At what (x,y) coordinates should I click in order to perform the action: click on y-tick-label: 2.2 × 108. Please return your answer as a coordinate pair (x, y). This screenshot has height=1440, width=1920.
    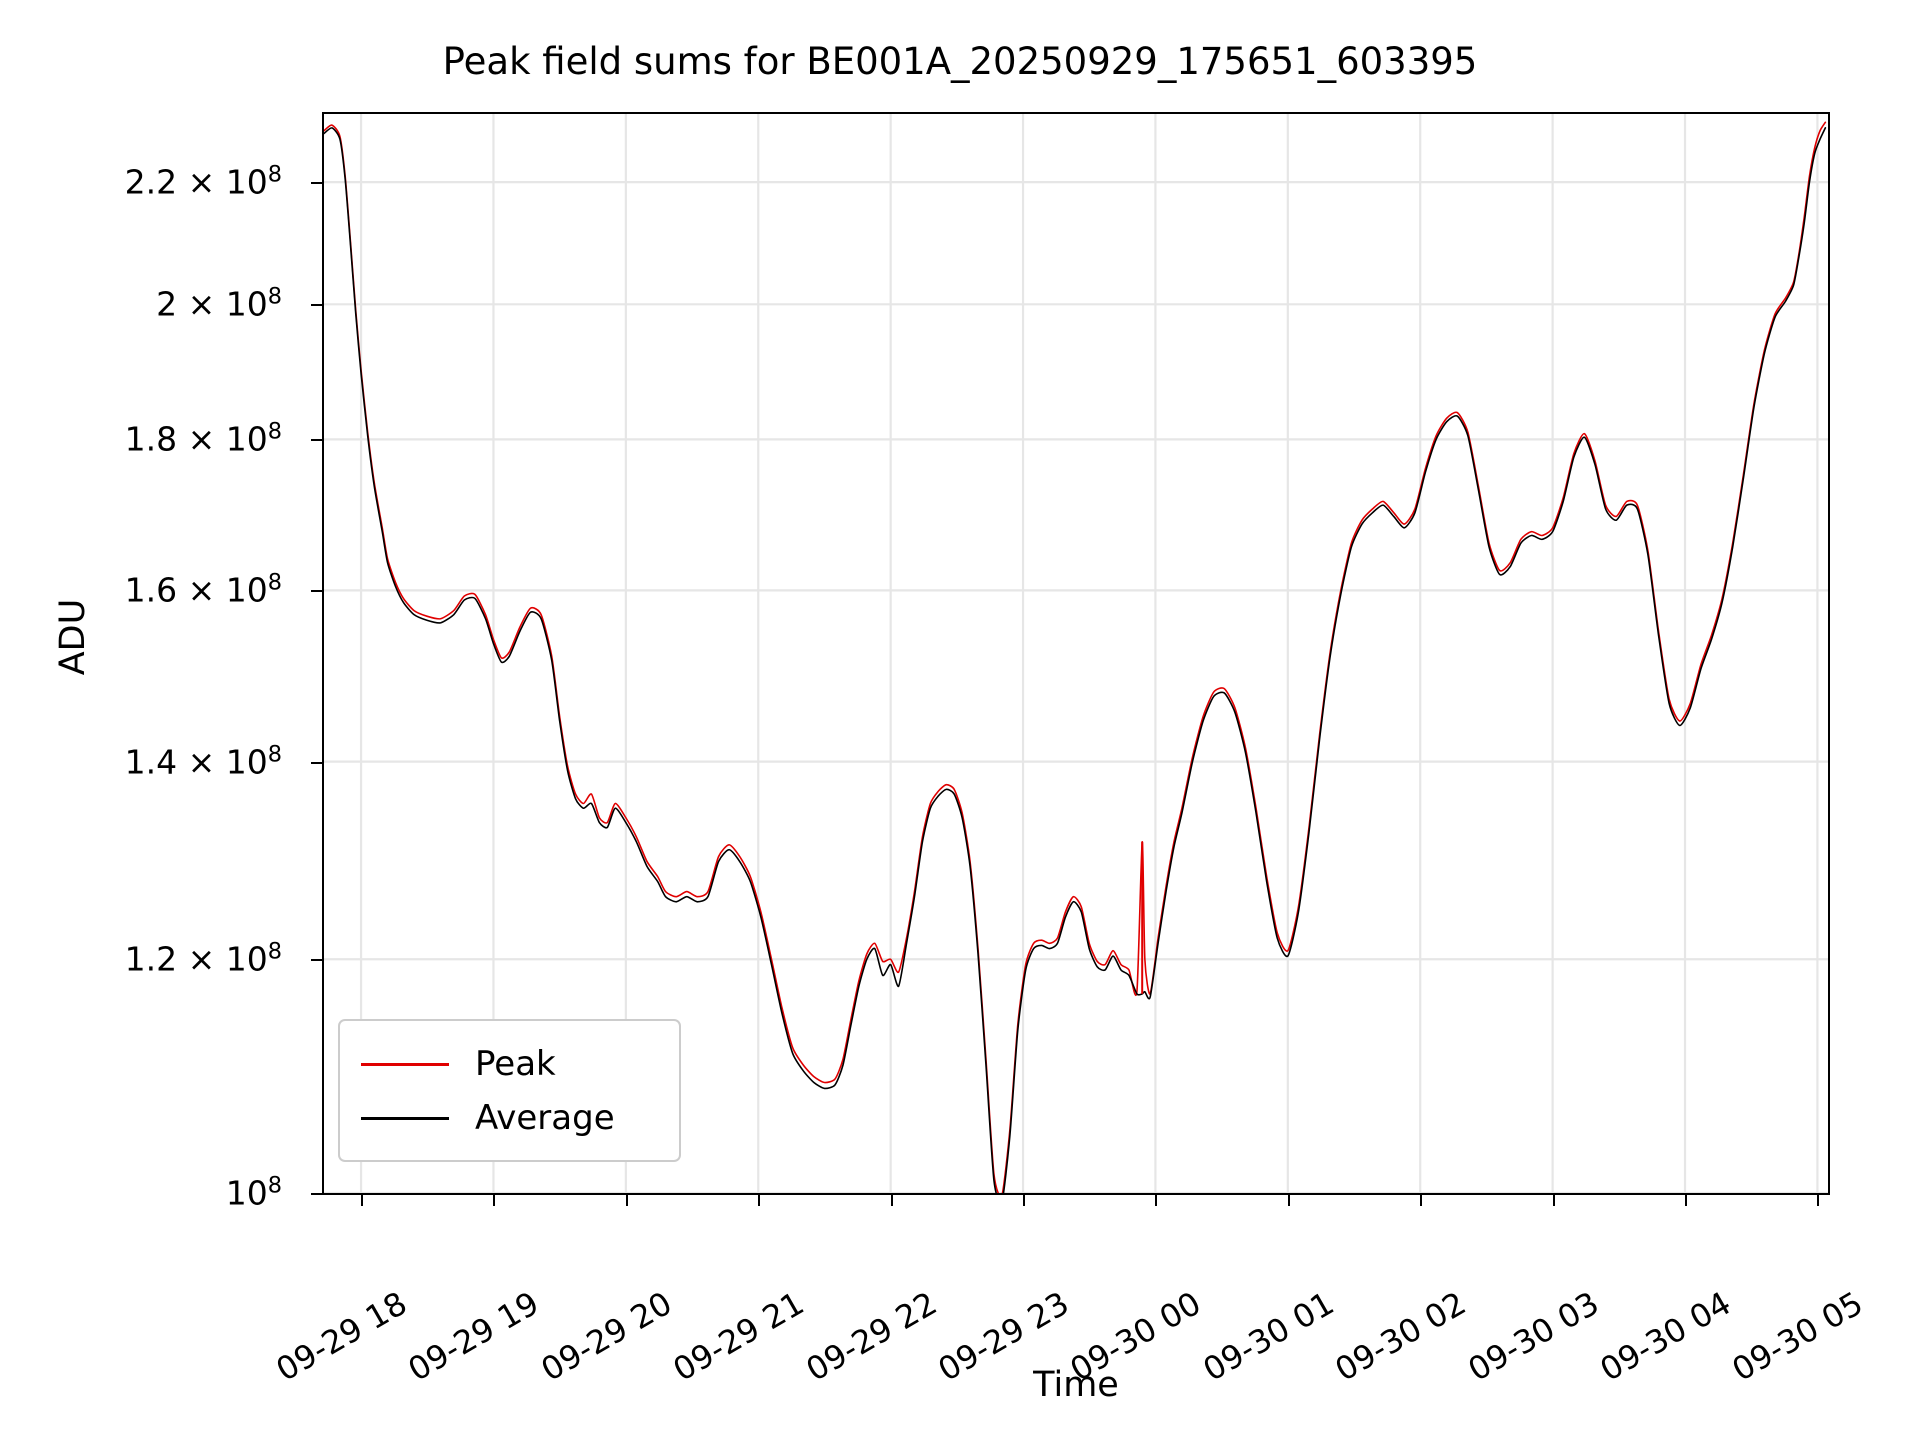
    Looking at the image, I should click on (203, 181).